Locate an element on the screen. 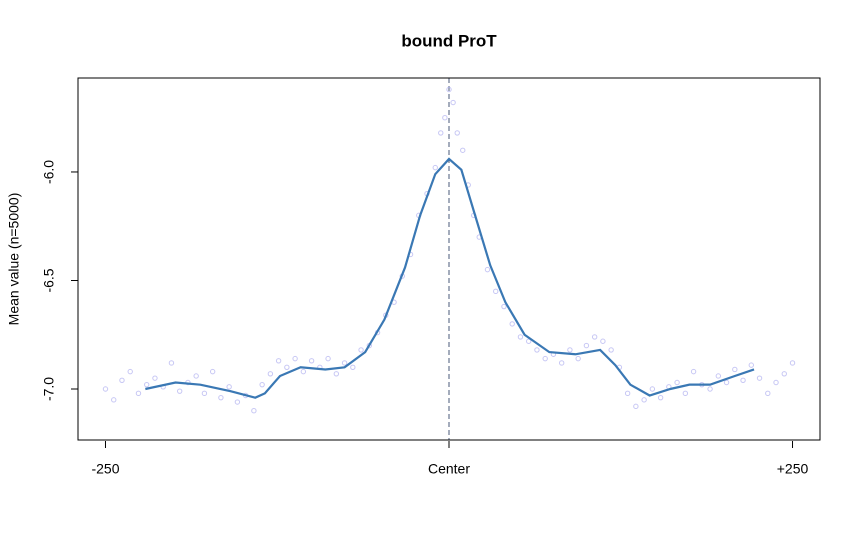 This screenshot has height=539, width=861. chart-title: bound ProT is located at coordinates (449, 40).